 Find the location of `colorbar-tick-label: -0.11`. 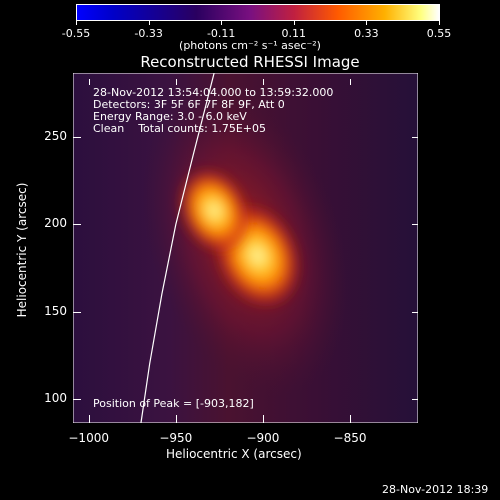

colorbar-tick-label: -0.11 is located at coordinates (221, 33).